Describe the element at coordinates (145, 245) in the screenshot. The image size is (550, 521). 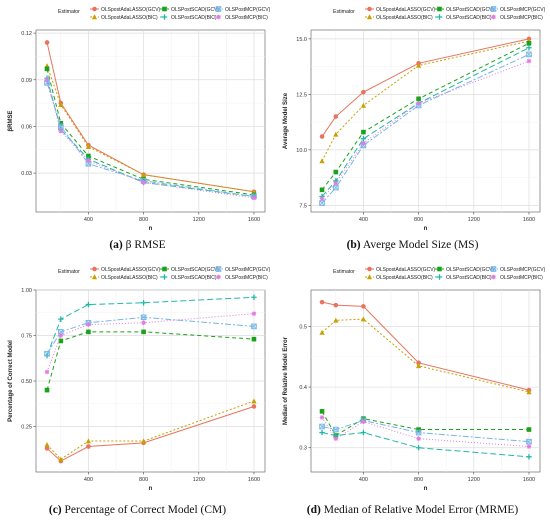
I see `caption-a-text: β RMSE` at that location.